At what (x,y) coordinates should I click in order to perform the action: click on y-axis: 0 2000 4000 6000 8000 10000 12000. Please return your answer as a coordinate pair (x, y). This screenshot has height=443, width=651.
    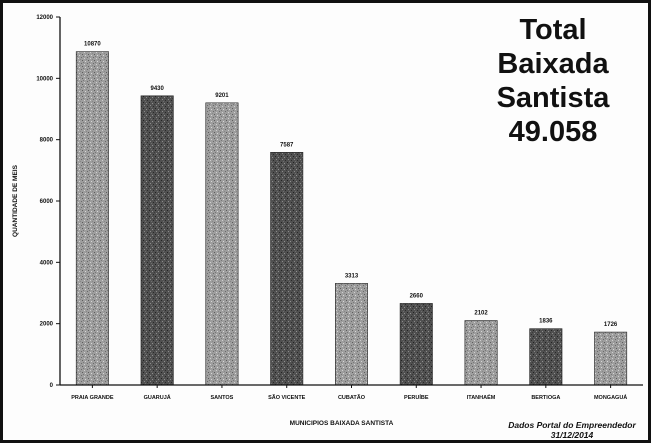
    Looking at the image, I should click on (48, 202).